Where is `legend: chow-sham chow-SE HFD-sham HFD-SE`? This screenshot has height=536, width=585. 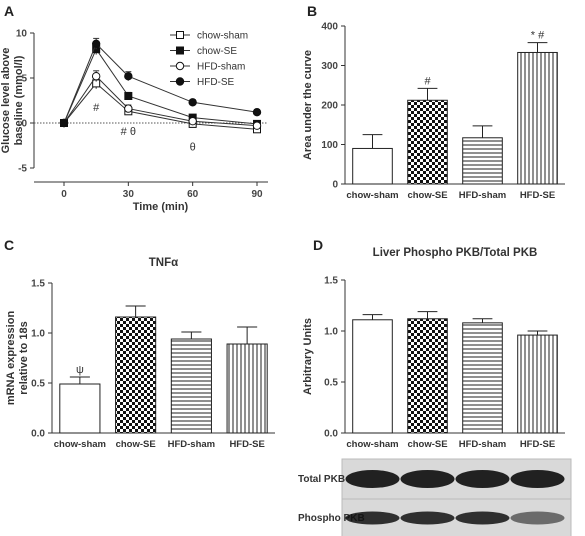
legend: chow-sham chow-SE HFD-sham HFD-SE is located at coordinates (209, 59).